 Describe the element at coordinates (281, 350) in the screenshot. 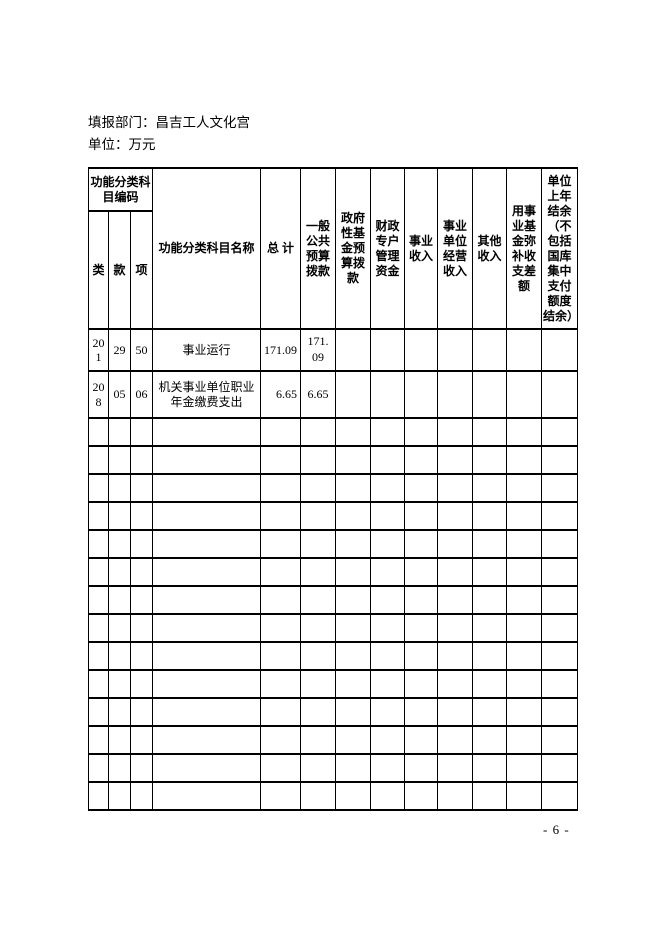

I see `cell-total: 171.09` at that location.